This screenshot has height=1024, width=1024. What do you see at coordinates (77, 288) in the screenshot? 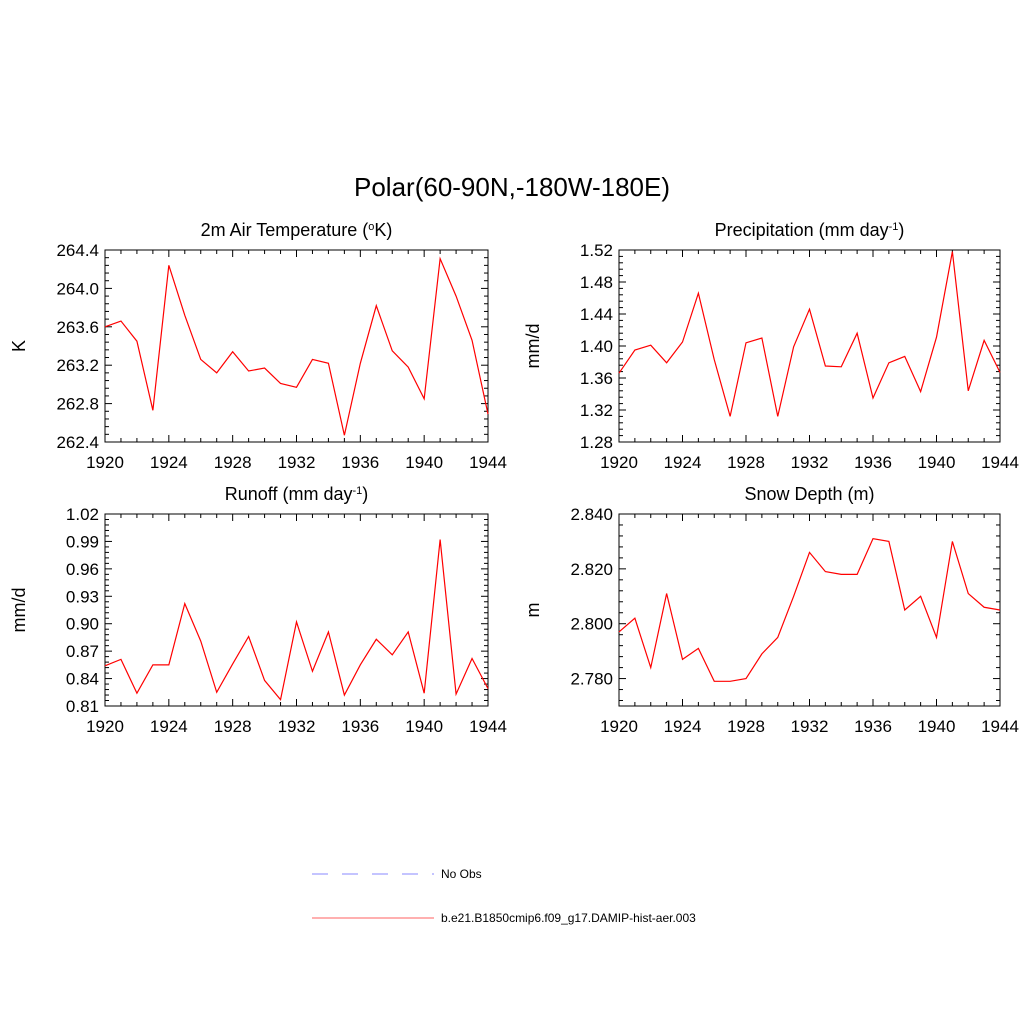
I see `y-tick-label: 264.0` at bounding box center [77, 288].